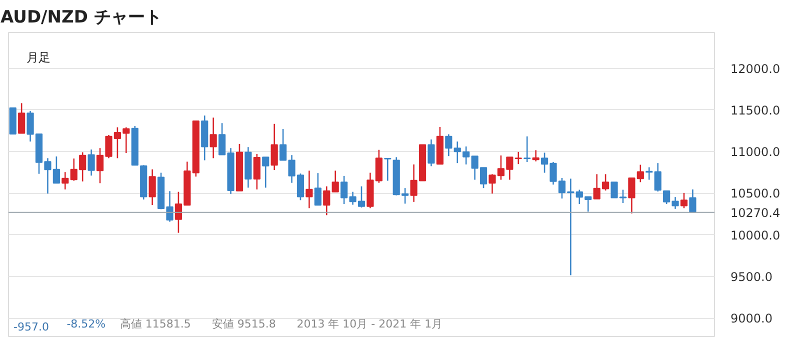 Image resolution: width=794 pixels, height=344 pixels. What do you see at coordinates (755, 235) in the screenshot?
I see `y-tick-label: 10000.0` at bounding box center [755, 235].